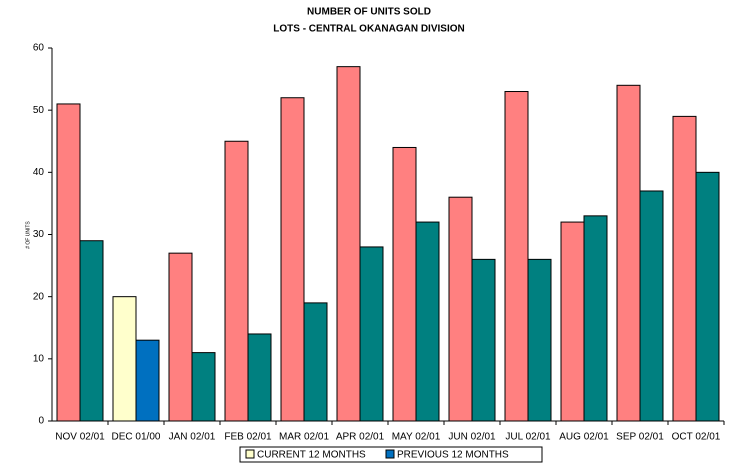 The image size is (738, 463). Describe the element at coordinates (368, 29) in the screenshot. I see `chart-subtitle: LOTS - CENTRAL OKANAGAN DIVISION` at that location.